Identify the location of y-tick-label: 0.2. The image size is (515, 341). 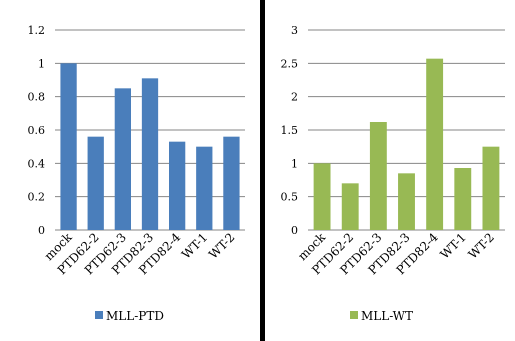
(37, 197).